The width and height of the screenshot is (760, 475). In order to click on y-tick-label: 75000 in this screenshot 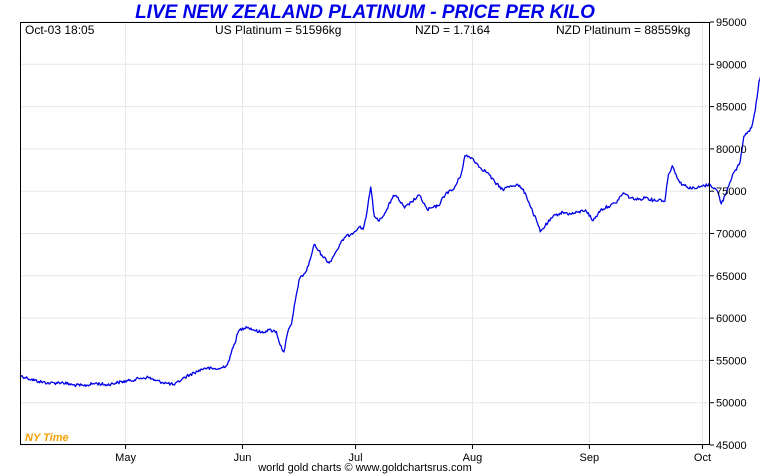, I will do `click(731, 192)`.